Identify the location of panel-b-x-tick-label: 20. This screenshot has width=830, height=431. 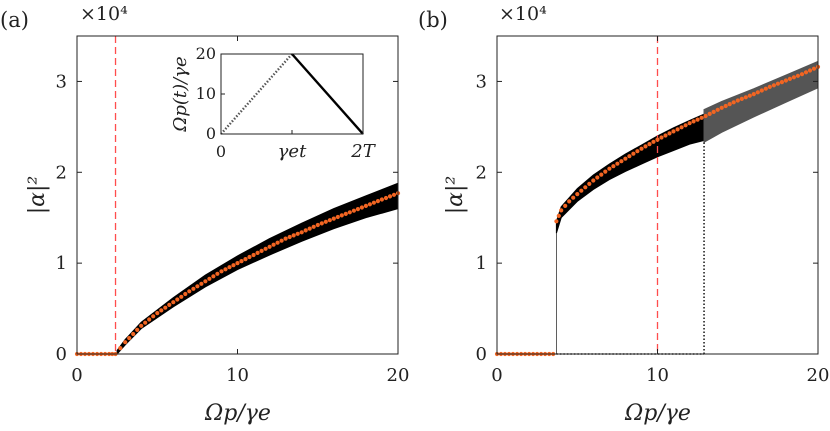
(818, 375).